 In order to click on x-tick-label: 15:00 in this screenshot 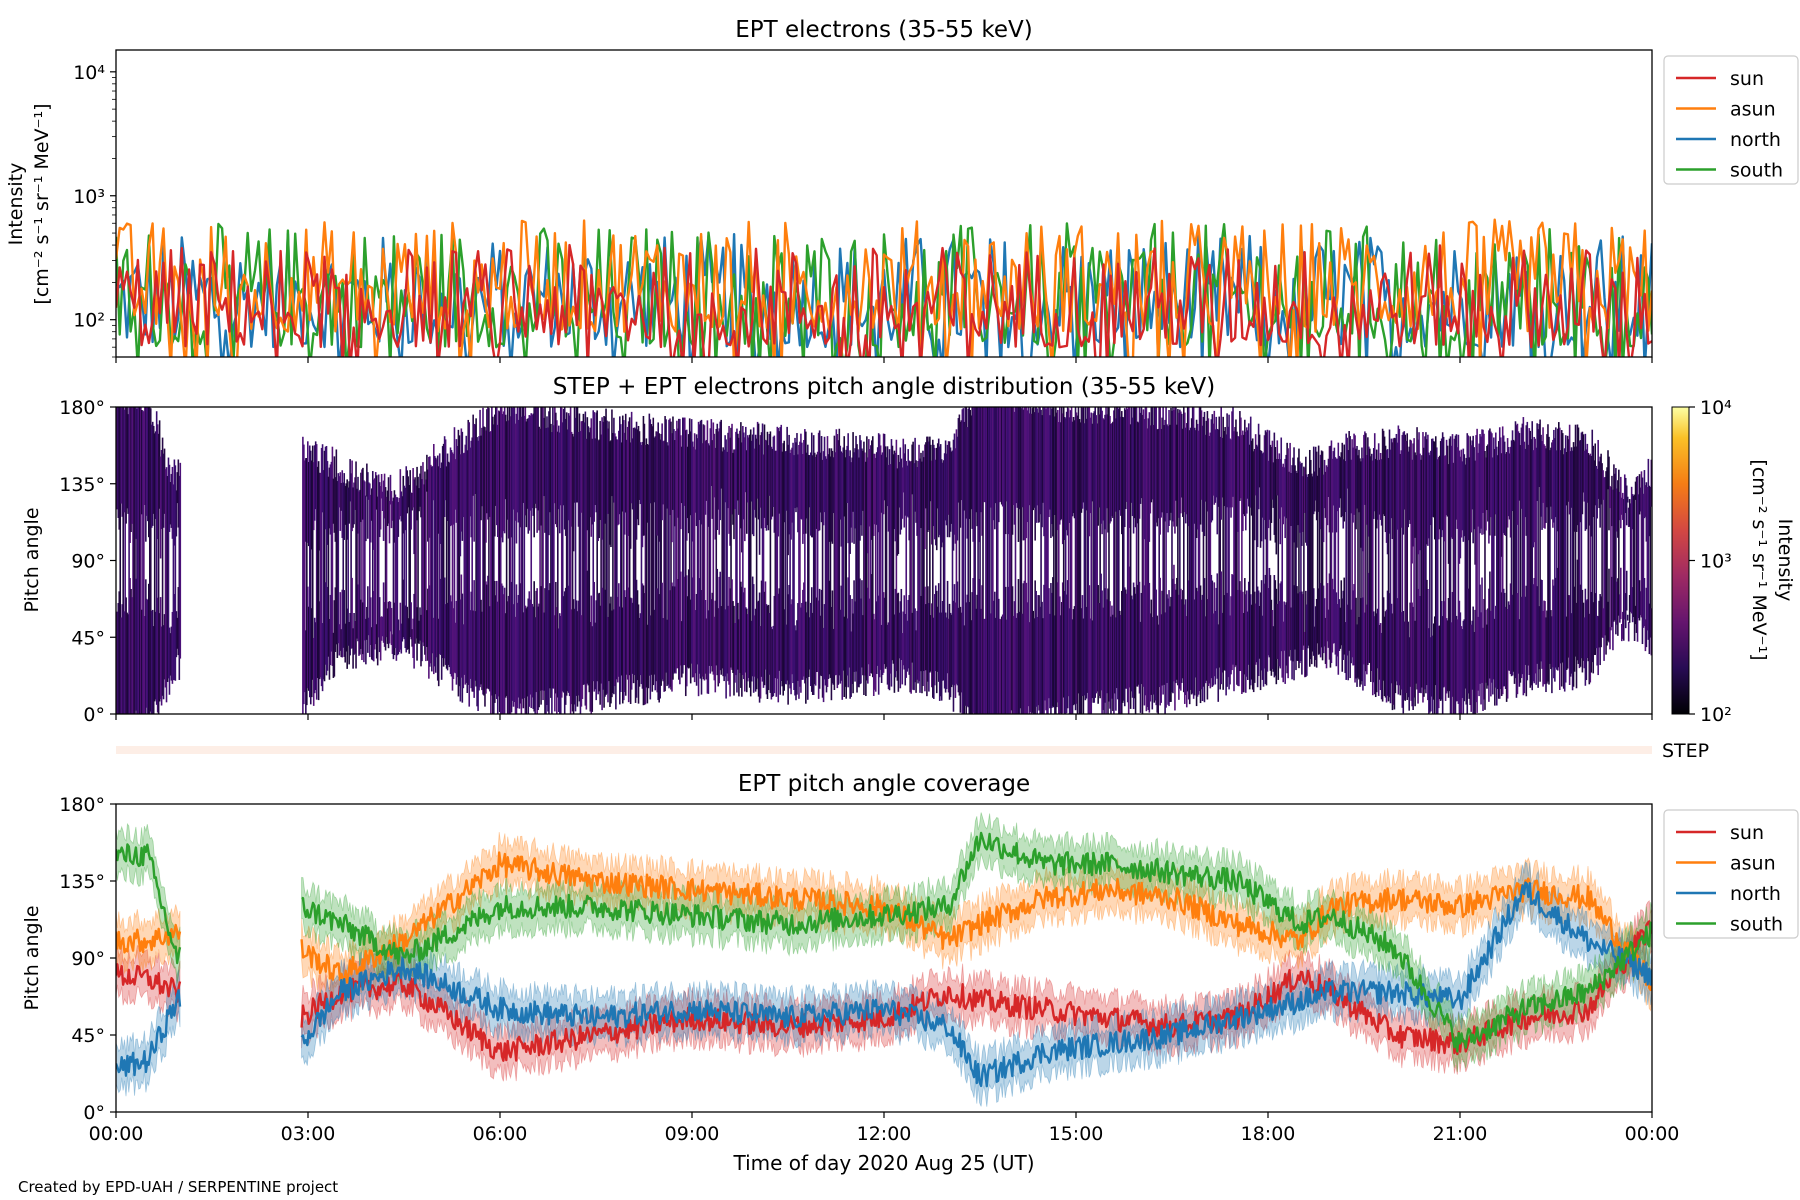, I will do `click(1076, 1134)`.